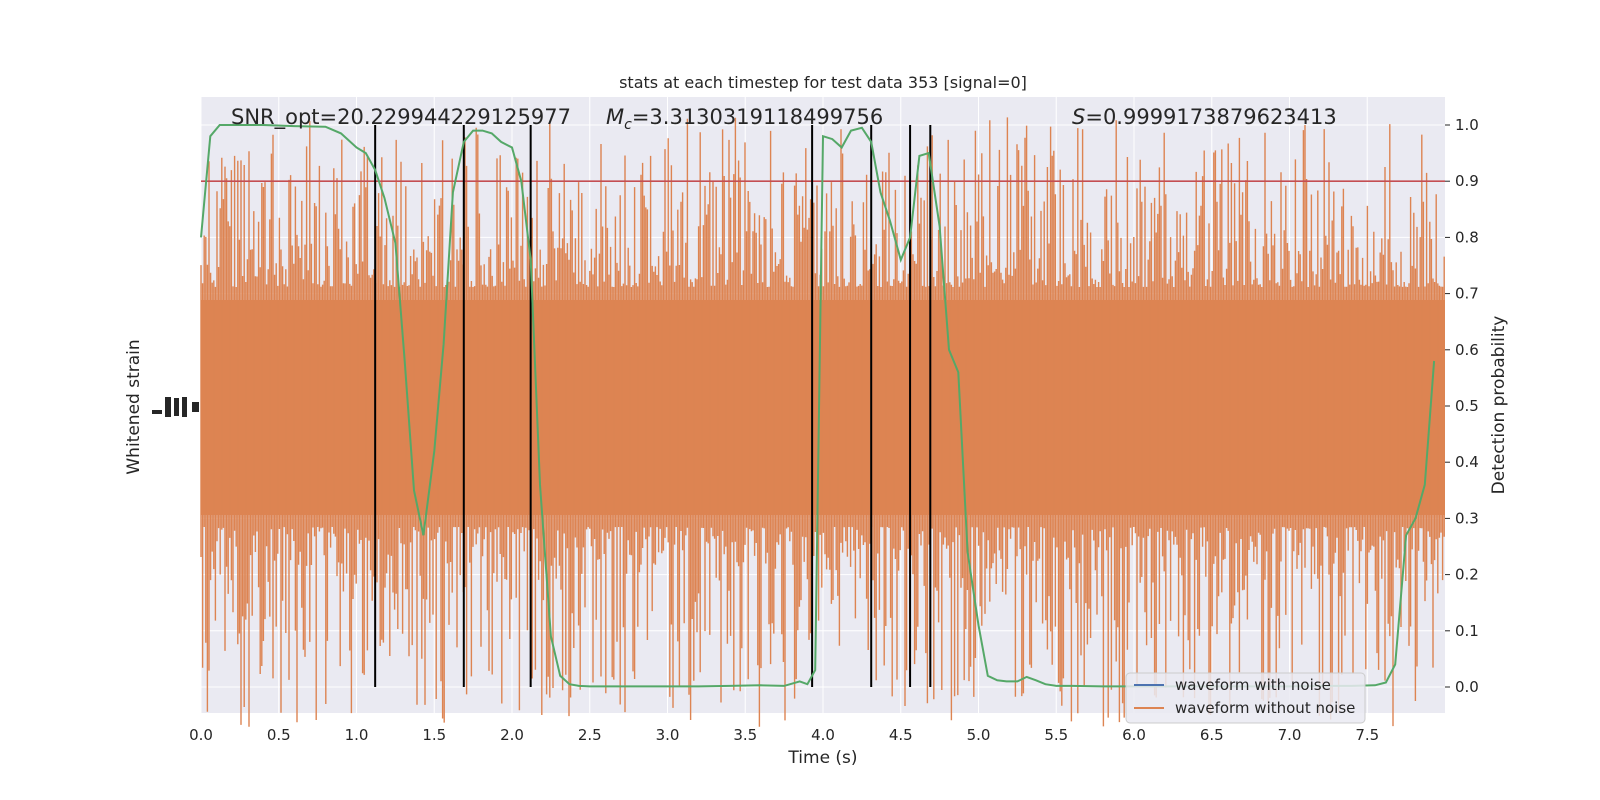  Describe the element at coordinates (1499, 405) in the screenshot. I see `right-y-axis-label: Detection probability` at that location.